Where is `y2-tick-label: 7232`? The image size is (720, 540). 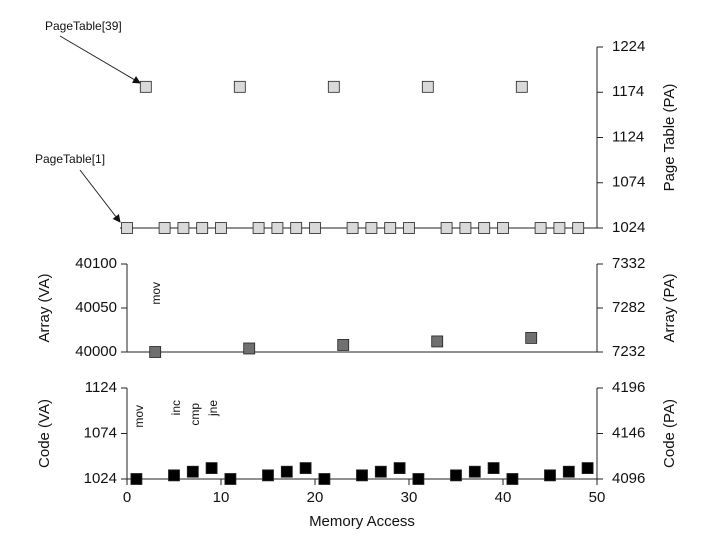 y2-tick-label: 7232 is located at coordinates (628, 351).